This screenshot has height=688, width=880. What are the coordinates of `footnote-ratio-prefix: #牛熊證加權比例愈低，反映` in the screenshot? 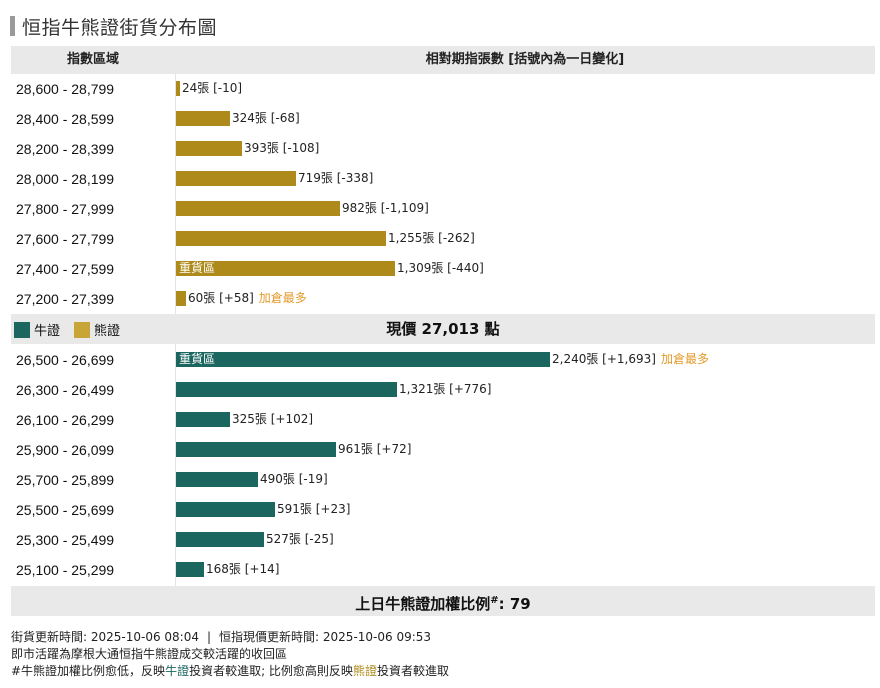 It's located at (88, 671).